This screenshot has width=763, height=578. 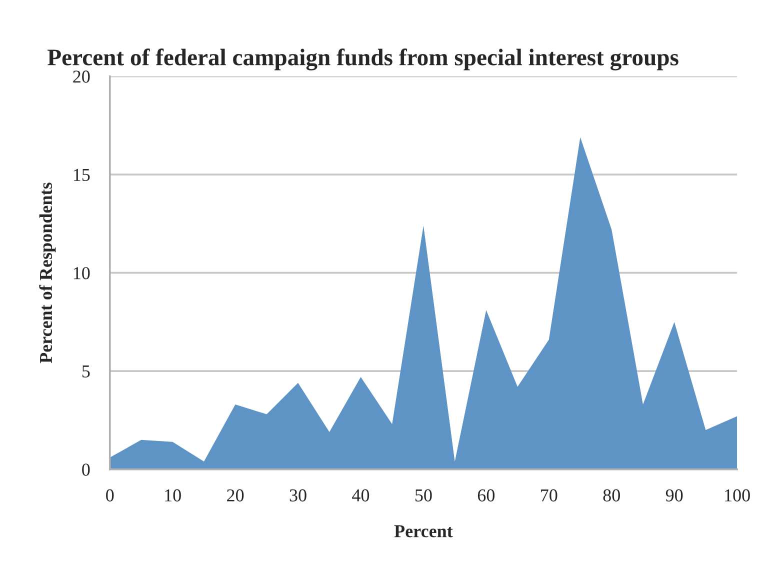 I want to click on x-tick-label: 10, so click(x=173, y=495).